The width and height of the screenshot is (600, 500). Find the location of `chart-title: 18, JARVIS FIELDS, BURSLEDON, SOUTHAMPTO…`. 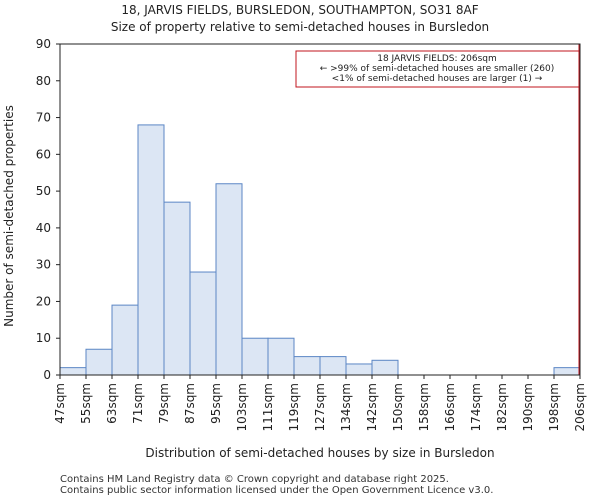

chart-title: 18, JARVIS FIELDS, BURSLEDON, SOUTHAMPTO… is located at coordinates (299, 10).